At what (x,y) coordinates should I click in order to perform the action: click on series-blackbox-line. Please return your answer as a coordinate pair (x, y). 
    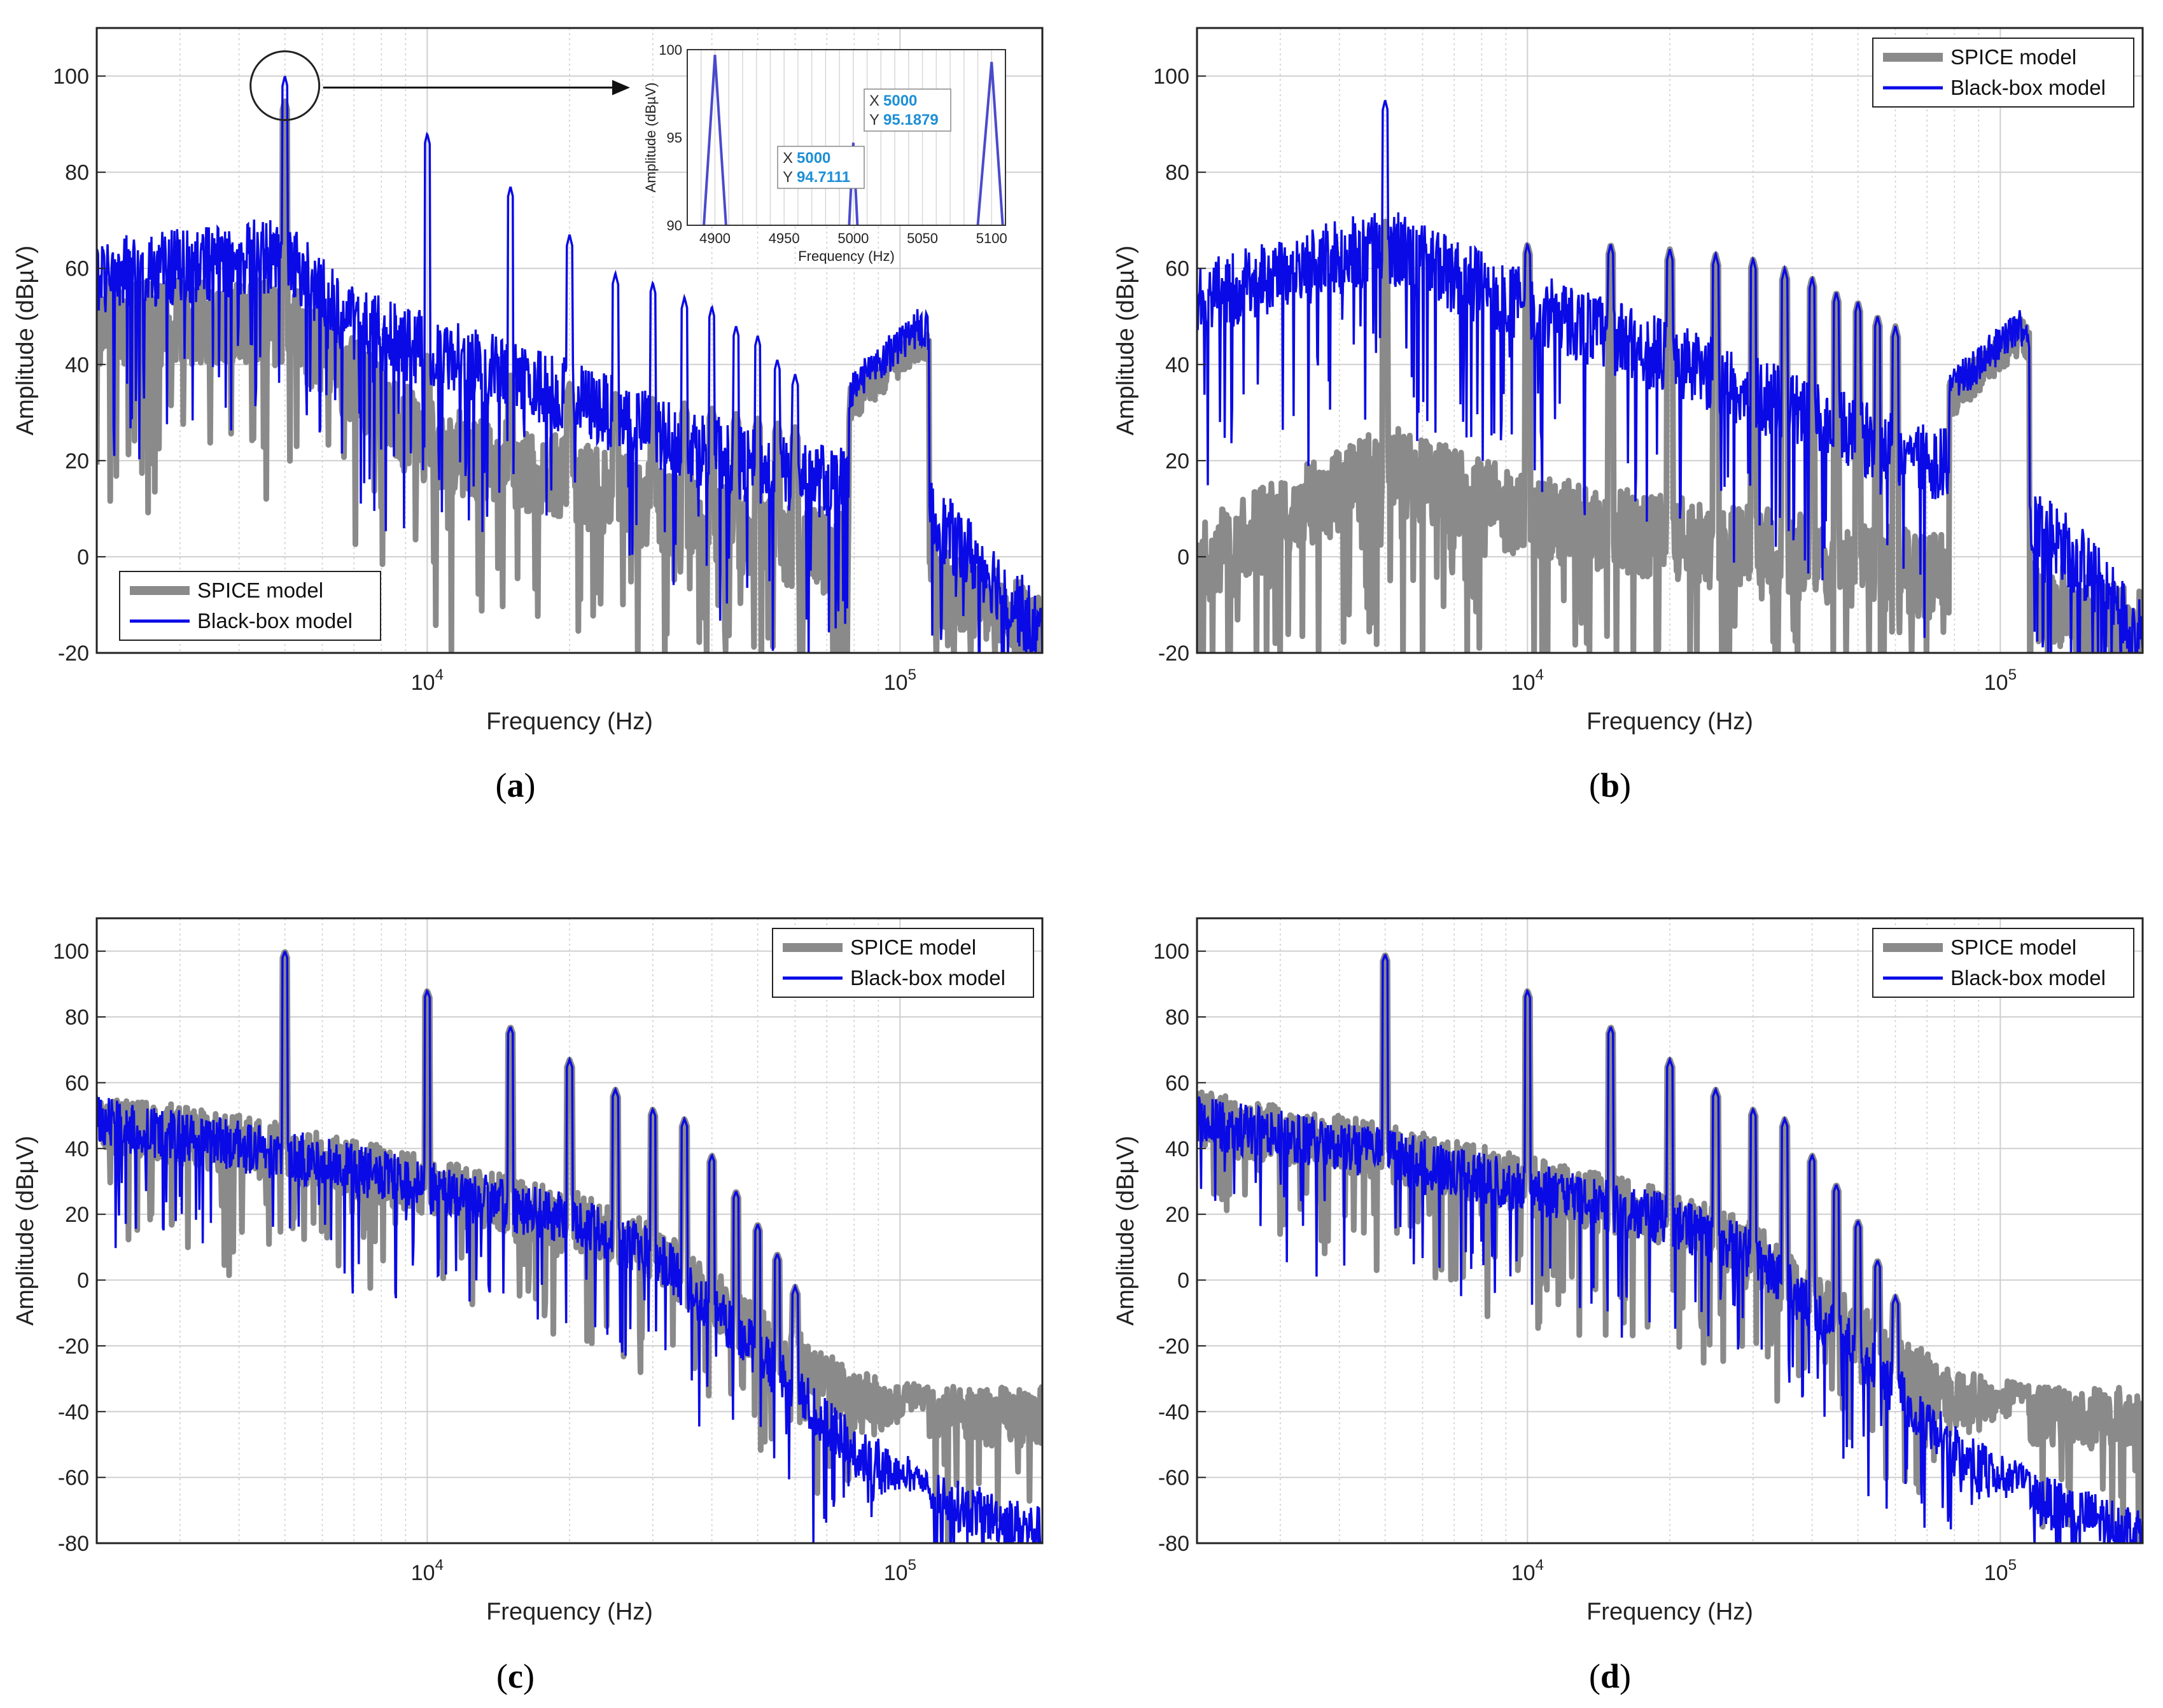
    Looking at the image, I should click on (569, 364).